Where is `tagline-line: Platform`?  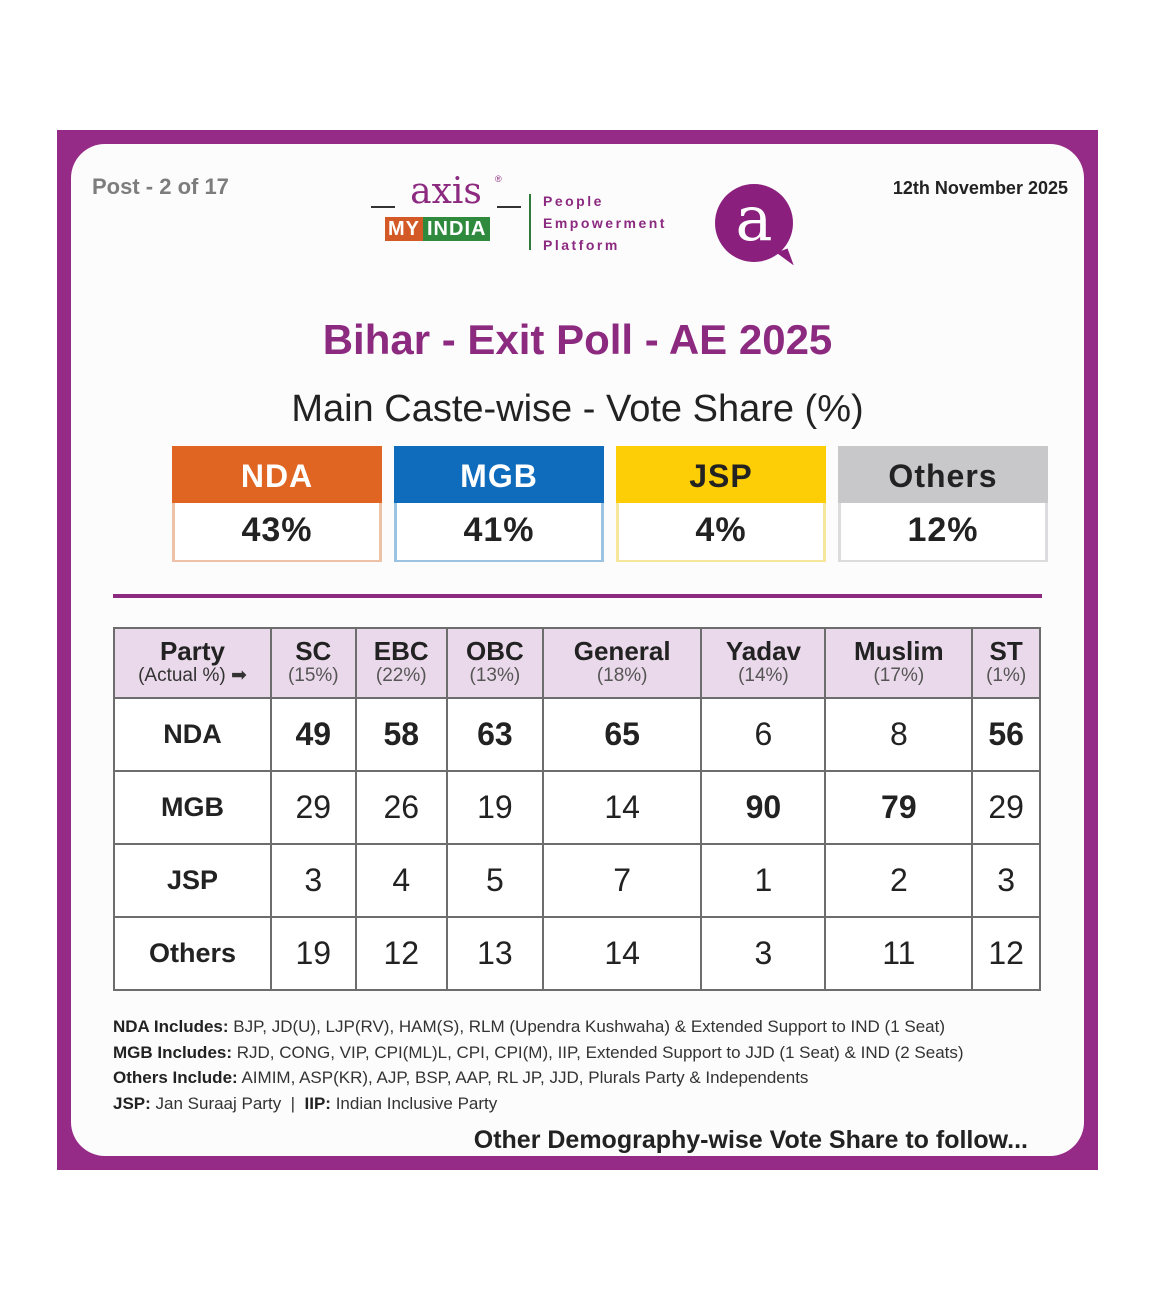
tagline-line: Platform is located at coordinates (581, 245).